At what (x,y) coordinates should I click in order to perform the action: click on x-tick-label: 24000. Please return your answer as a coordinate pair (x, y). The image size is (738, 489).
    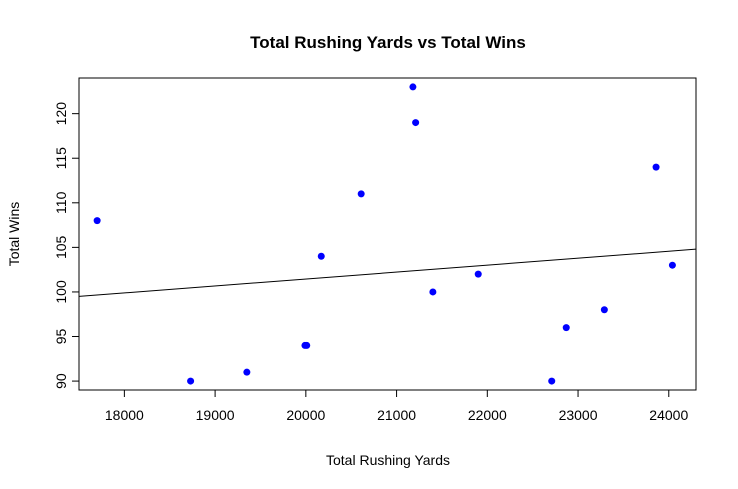
    Looking at the image, I should click on (668, 415).